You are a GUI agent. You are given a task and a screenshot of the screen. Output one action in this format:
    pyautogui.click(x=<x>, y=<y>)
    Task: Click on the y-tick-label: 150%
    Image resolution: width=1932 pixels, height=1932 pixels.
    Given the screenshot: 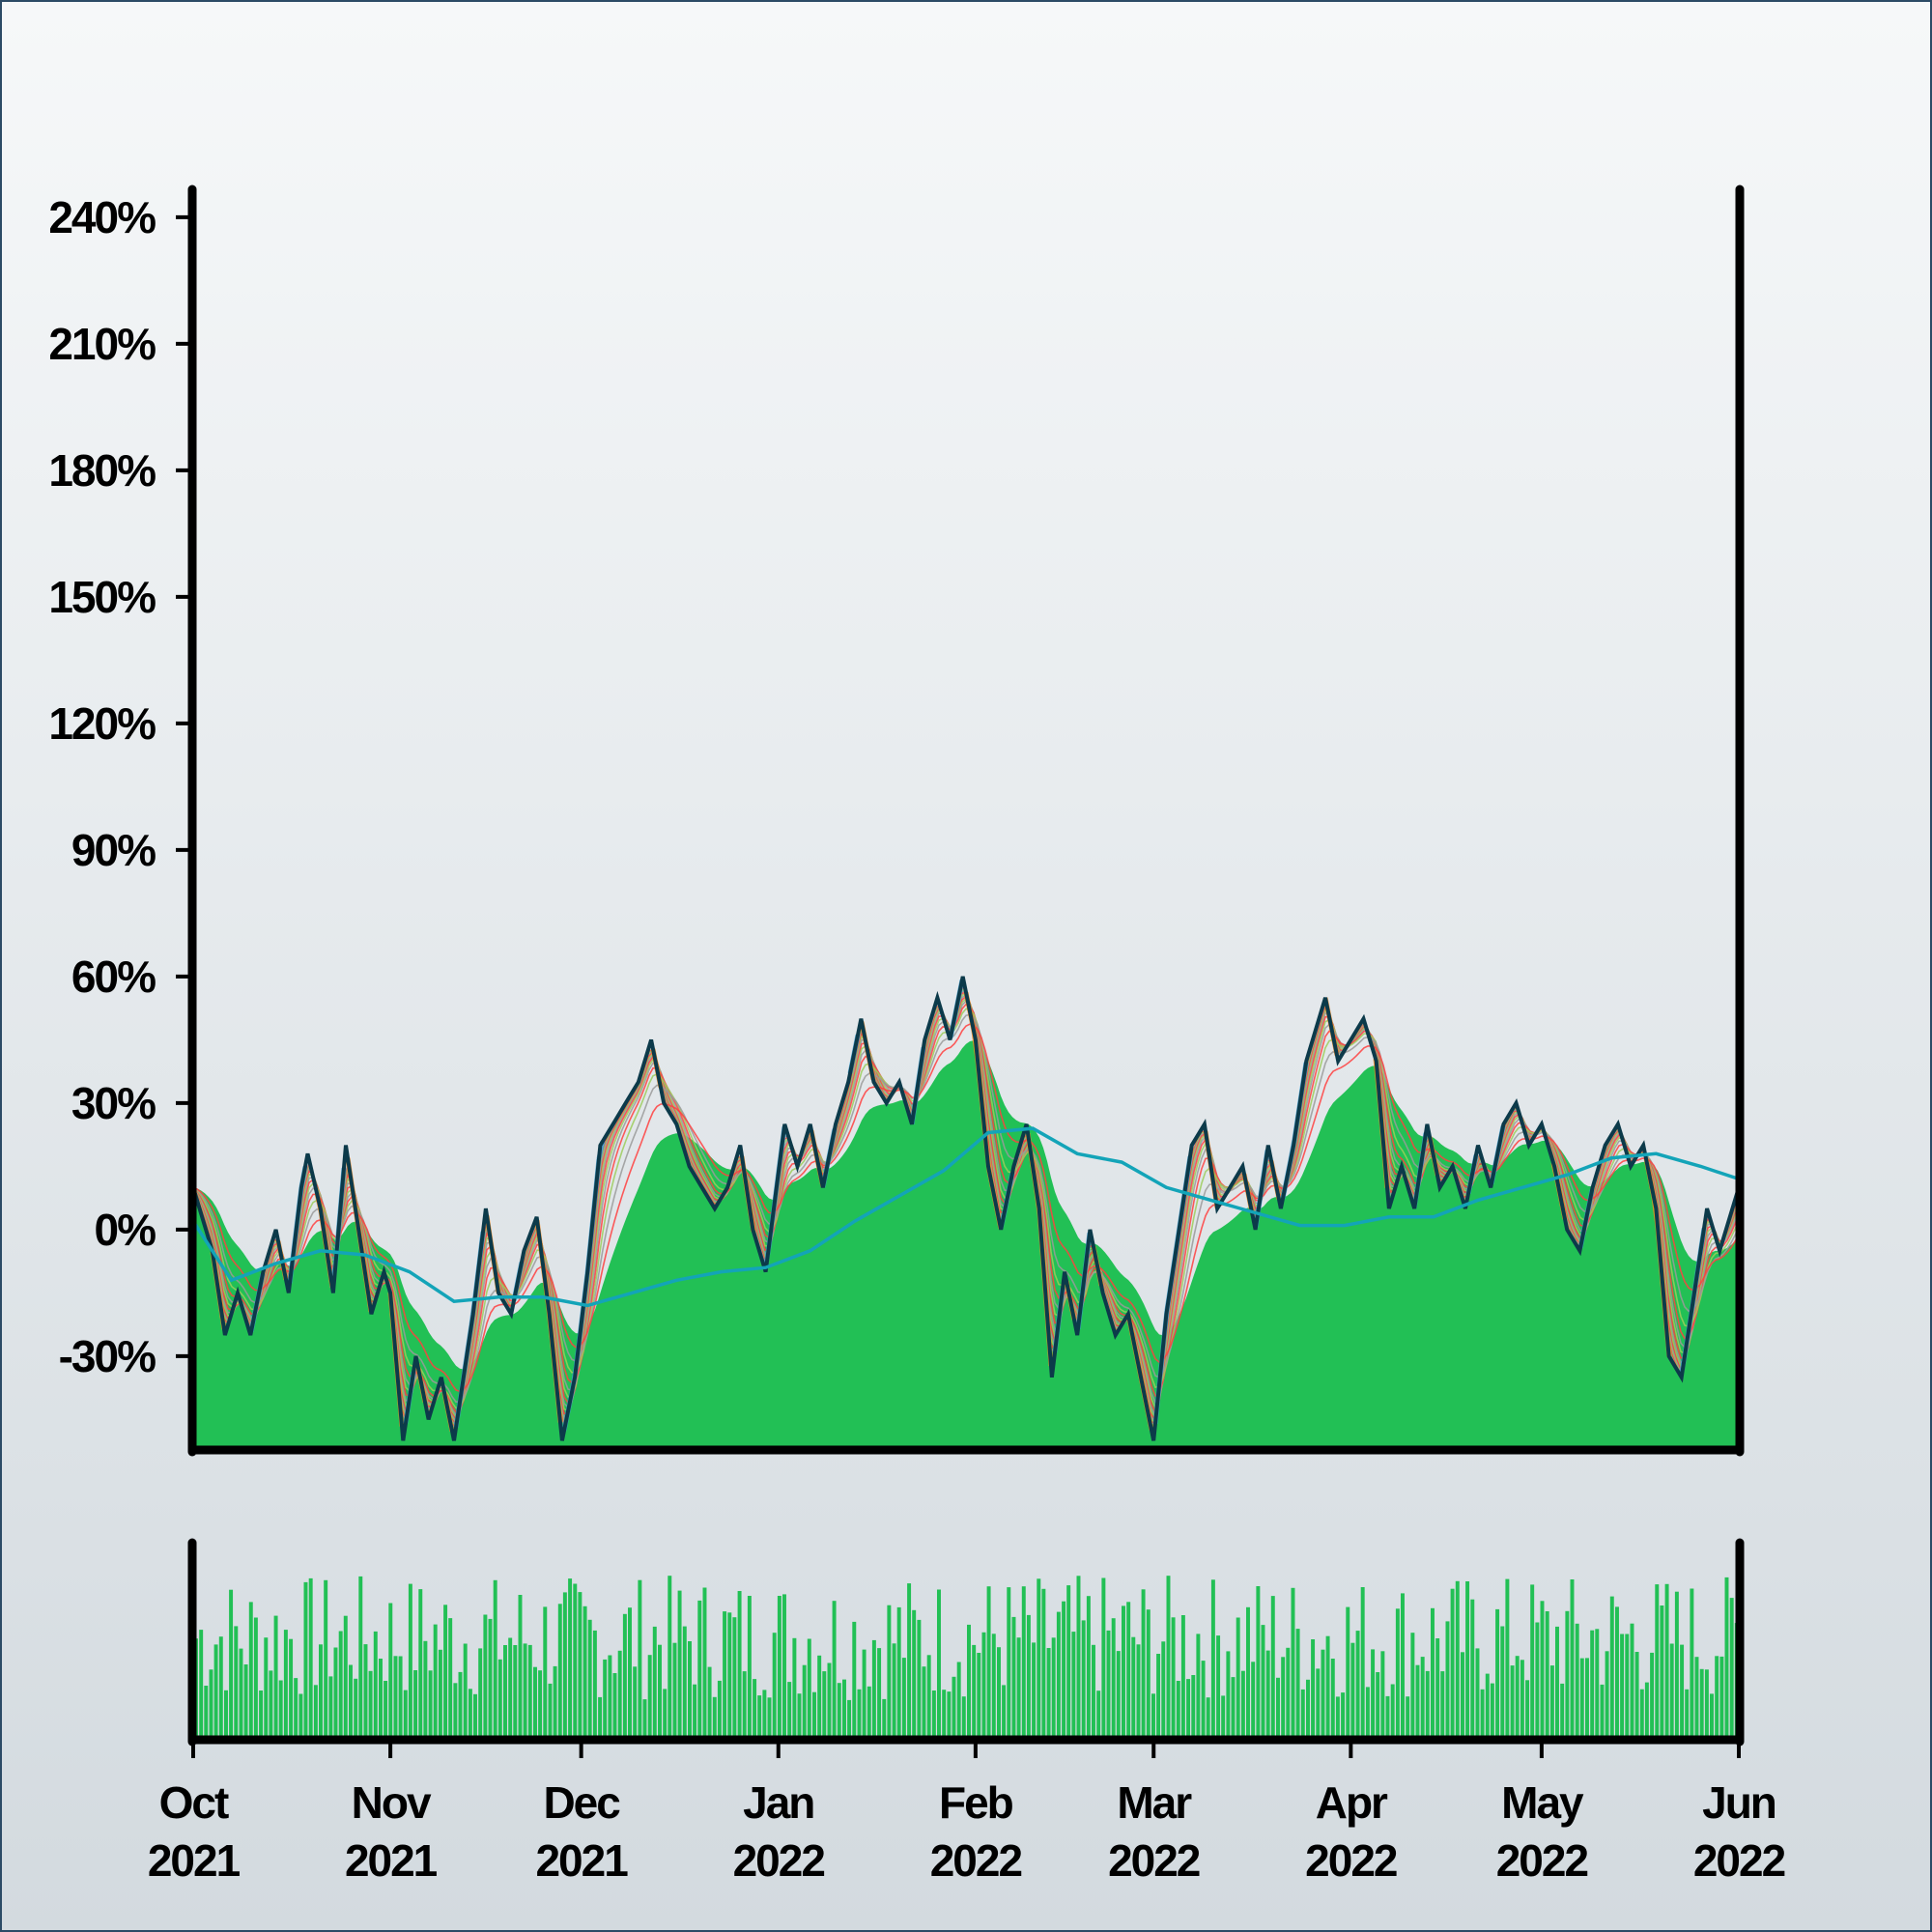 What is the action you would take?
    pyautogui.click(x=102, y=597)
    